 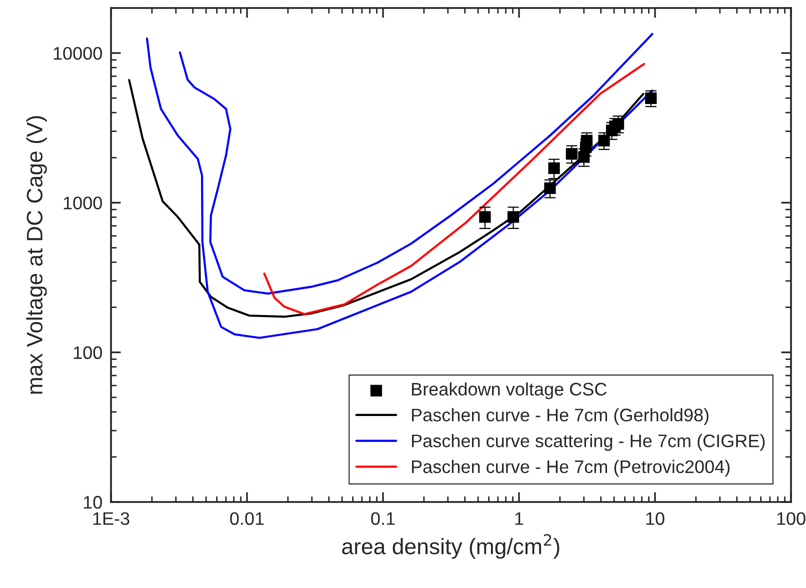 What do you see at coordinates (93, 502) in the screenshot?
I see `y-tick-label: 10` at bounding box center [93, 502].